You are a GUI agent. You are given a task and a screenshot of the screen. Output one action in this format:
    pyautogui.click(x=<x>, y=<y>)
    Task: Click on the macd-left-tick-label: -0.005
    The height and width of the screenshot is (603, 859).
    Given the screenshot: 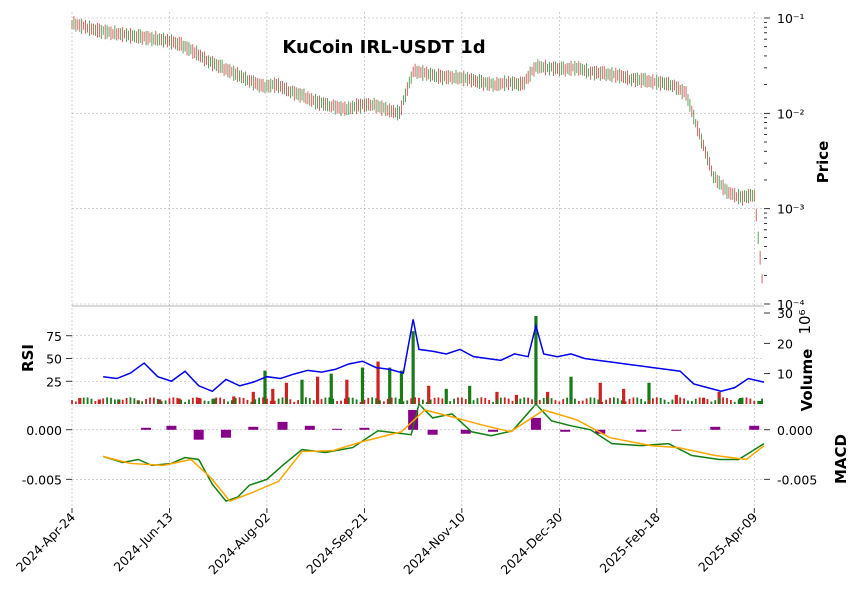 What is the action you would take?
    pyautogui.click(x=42, y=479)
    